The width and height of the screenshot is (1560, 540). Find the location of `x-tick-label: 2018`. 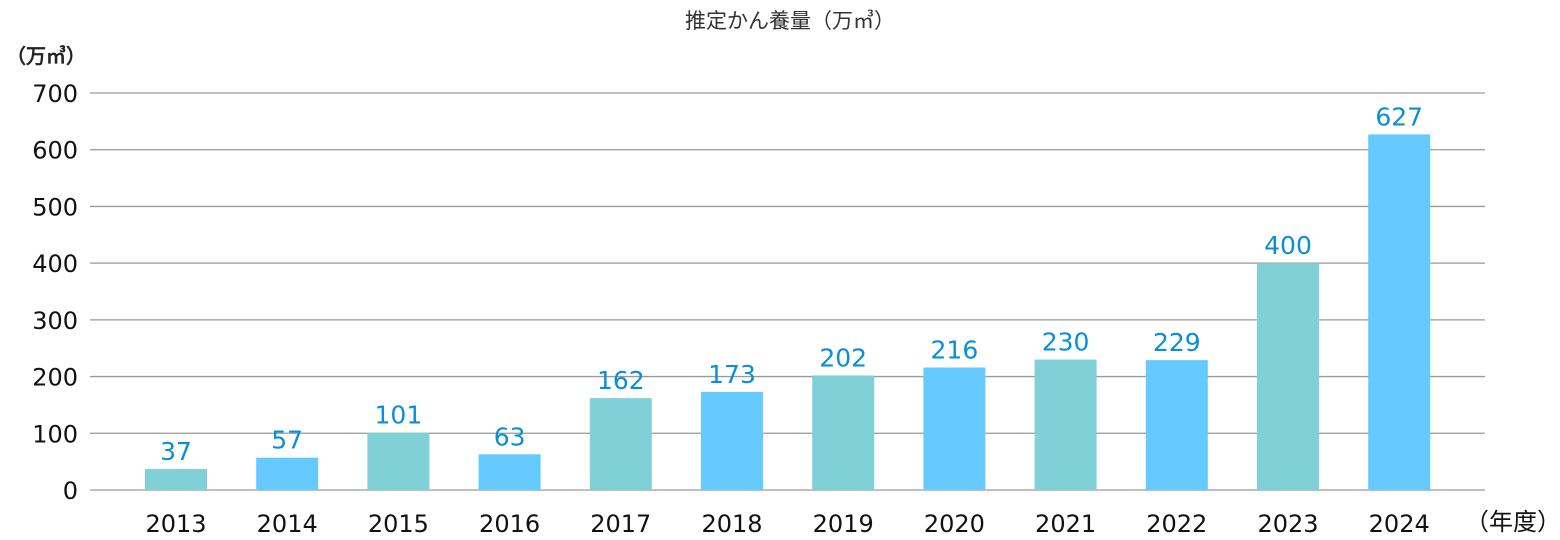

x-tick-label: 2018 is located at coordinates (731, 524).